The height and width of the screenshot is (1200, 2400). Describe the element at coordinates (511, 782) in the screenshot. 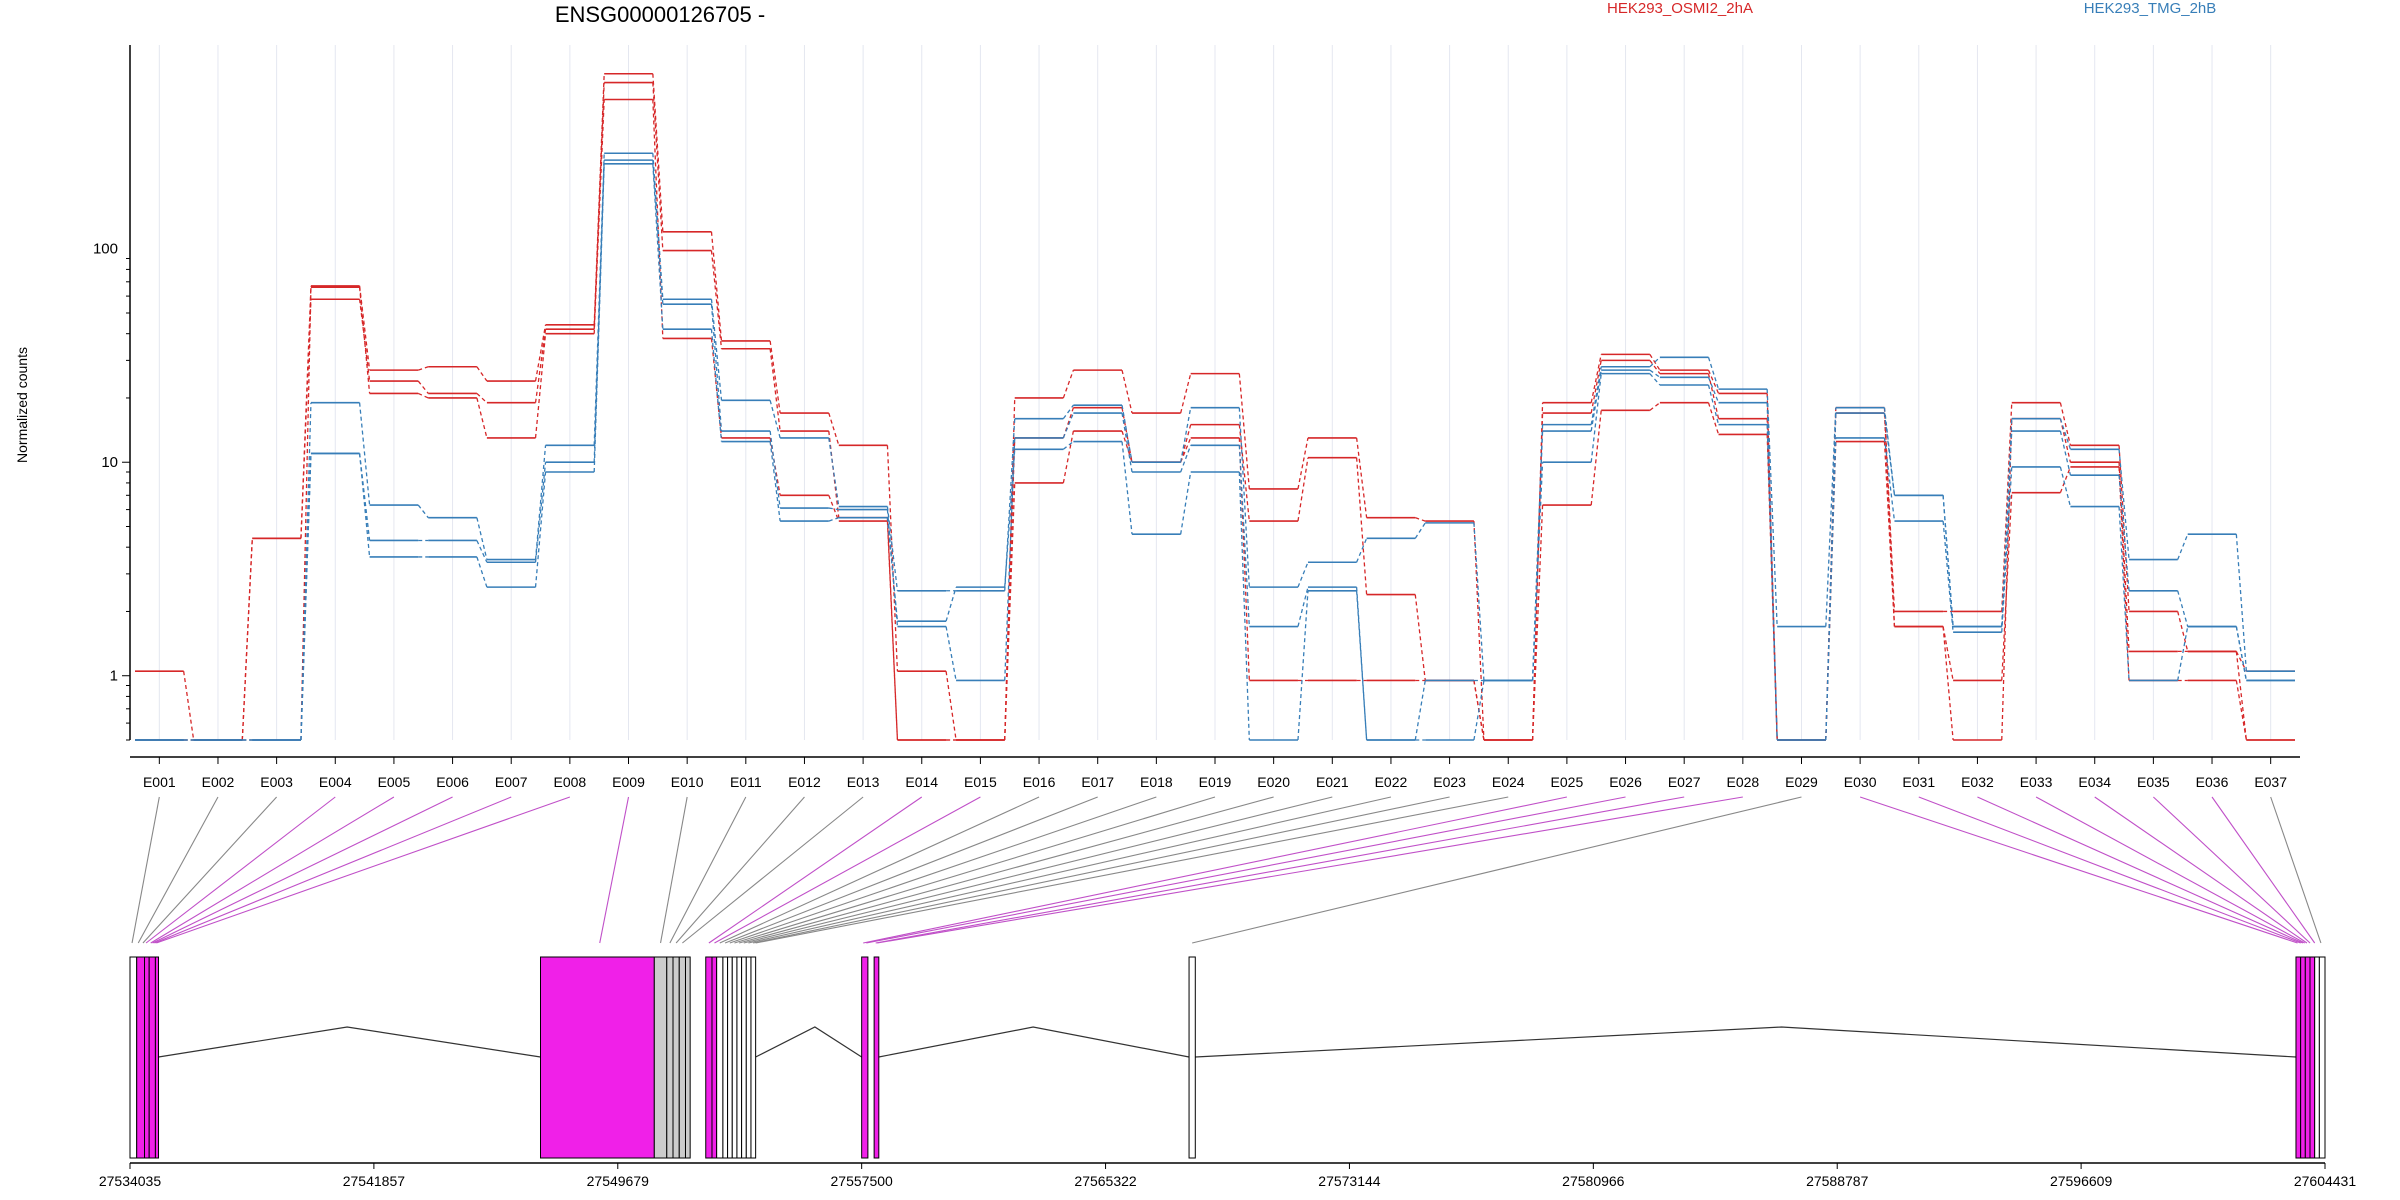

I see `x-tick-label: E007` at that location.